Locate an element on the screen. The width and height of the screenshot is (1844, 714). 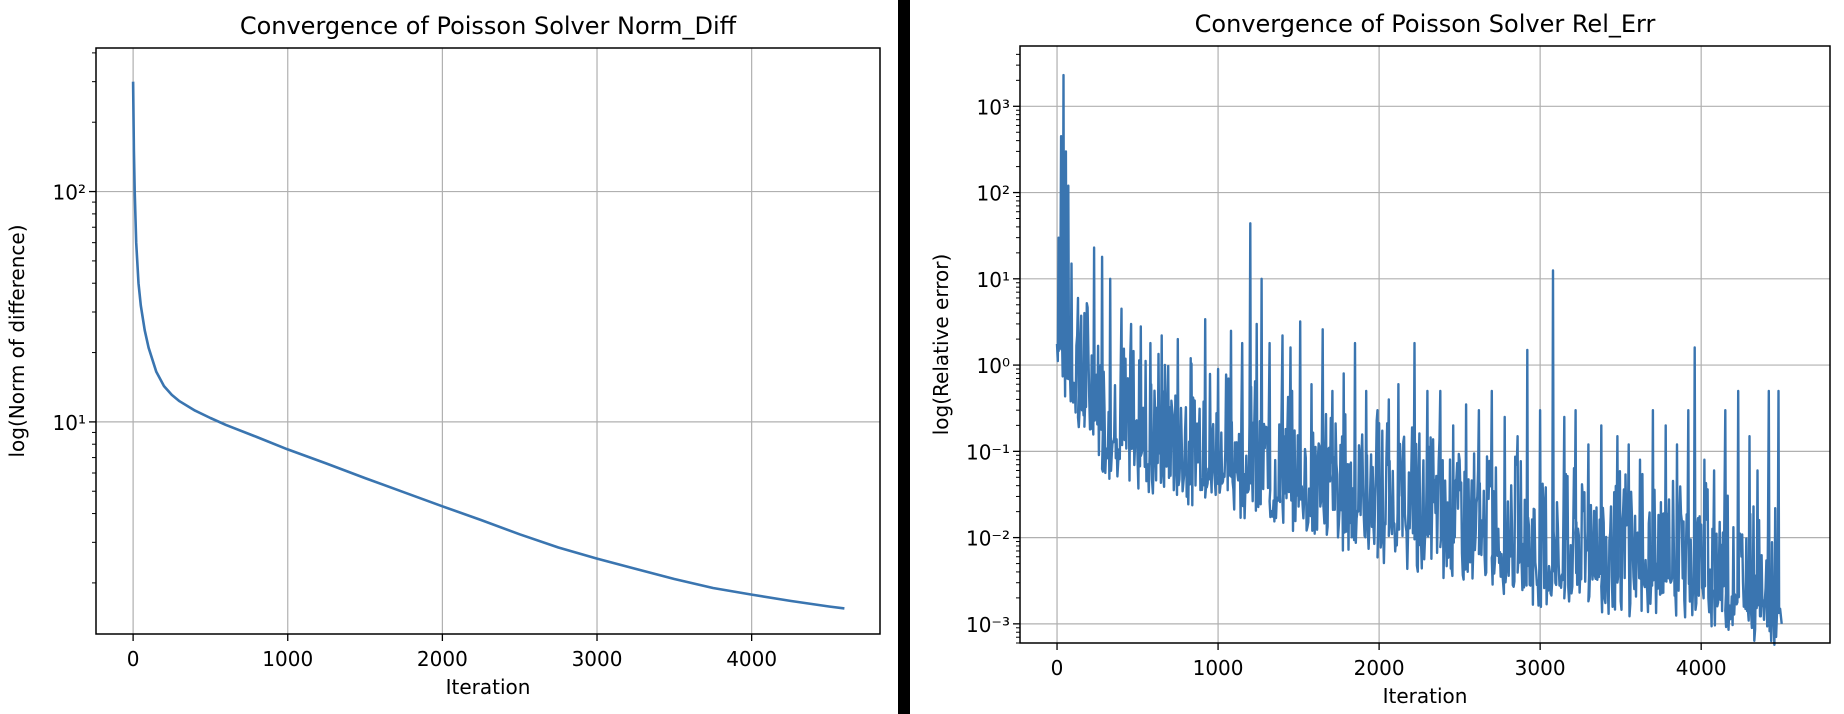
chart-title: Convergence of Poisson Solver Norm_Diff is located at coordinates (488, 26).